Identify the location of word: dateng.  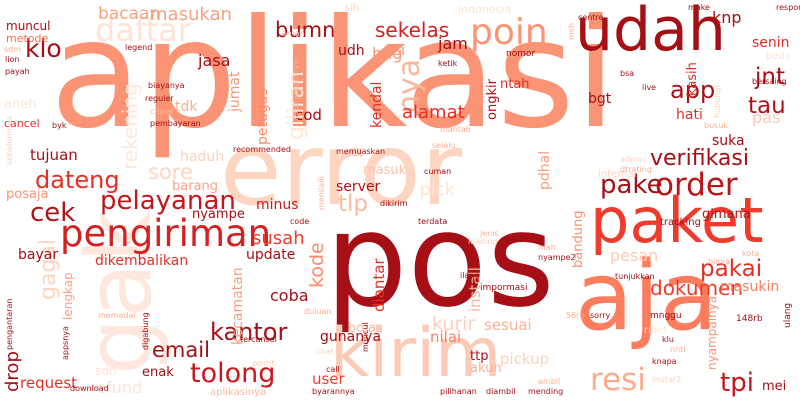
(77, 180).